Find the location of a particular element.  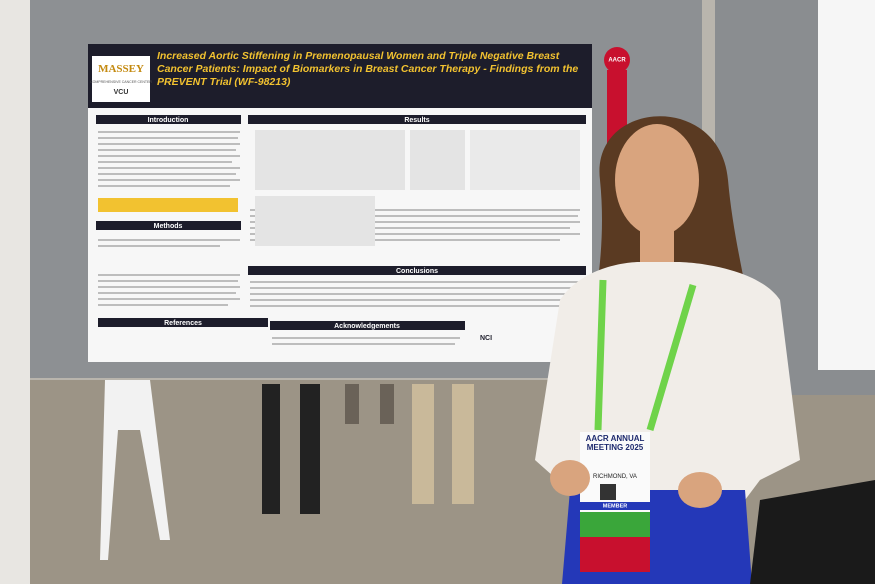

badge-event-box: AACR ANNUAL MEETING 2025 is located at coordinates (615, 443).